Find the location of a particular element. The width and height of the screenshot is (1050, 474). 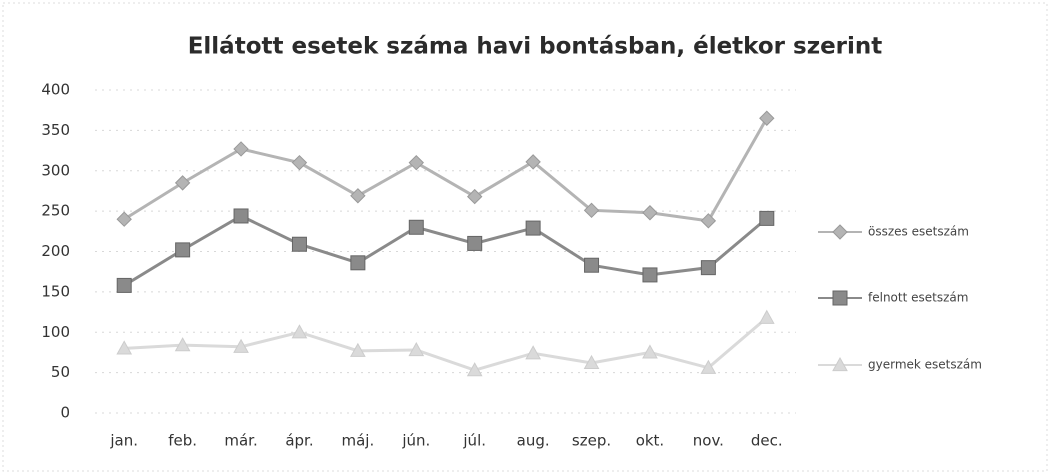

x-tick-label: jún. is located at coordinates (415, 441).